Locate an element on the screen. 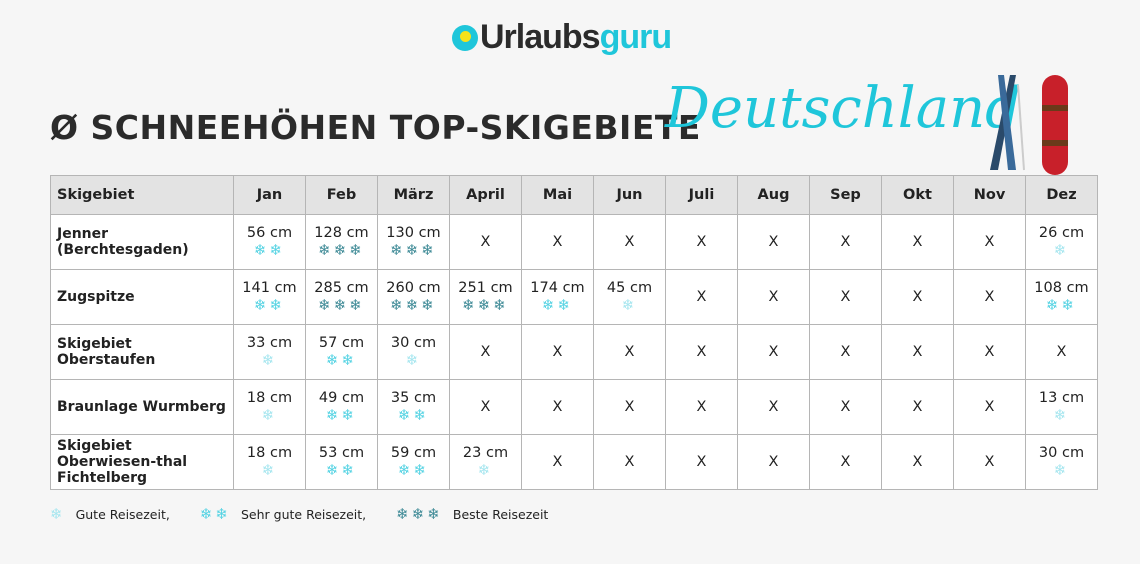 The width and height of the screenshot is (1140, 564). column-header: Feb is located at coordinates (341, 195).